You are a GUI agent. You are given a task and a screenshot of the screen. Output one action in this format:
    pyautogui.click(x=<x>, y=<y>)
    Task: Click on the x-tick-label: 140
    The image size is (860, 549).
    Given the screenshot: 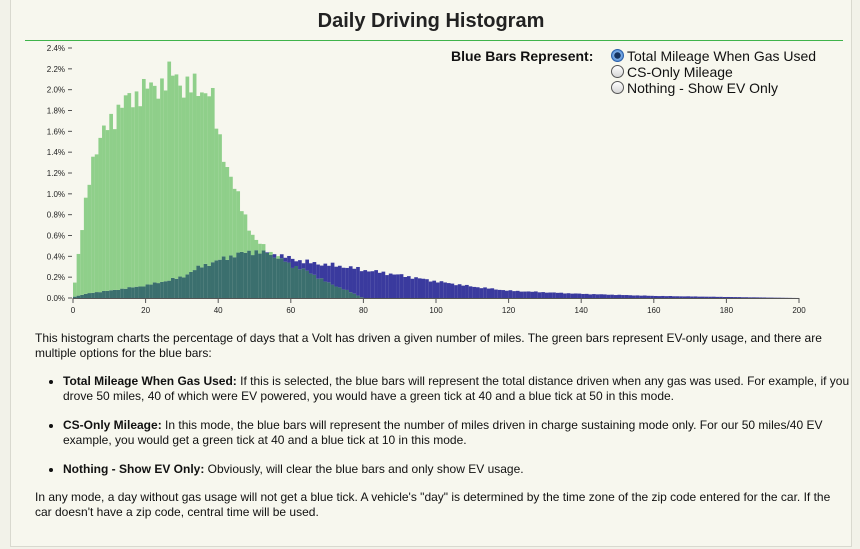 What is the action you would take?
    pyautogui.click(x=582, y=310)
    